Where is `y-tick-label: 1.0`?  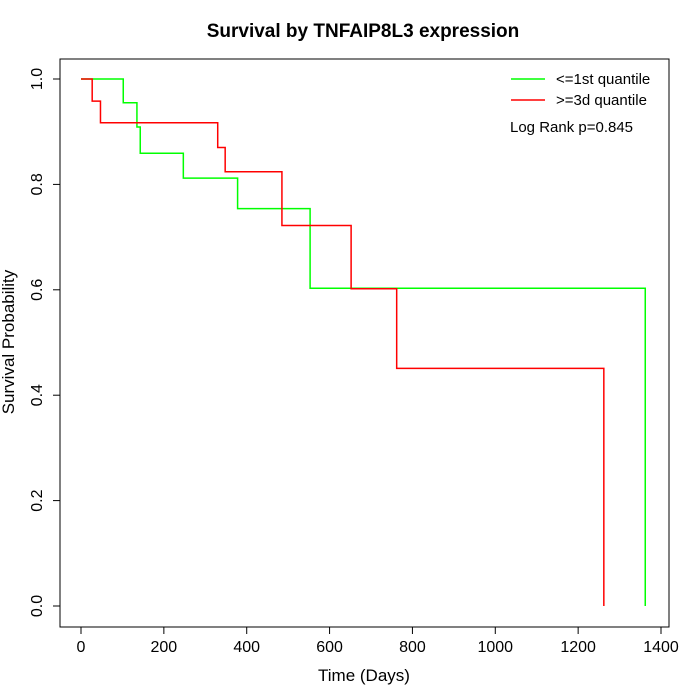 y-tick-label: 1.0 is located at coordinates (37, 79).